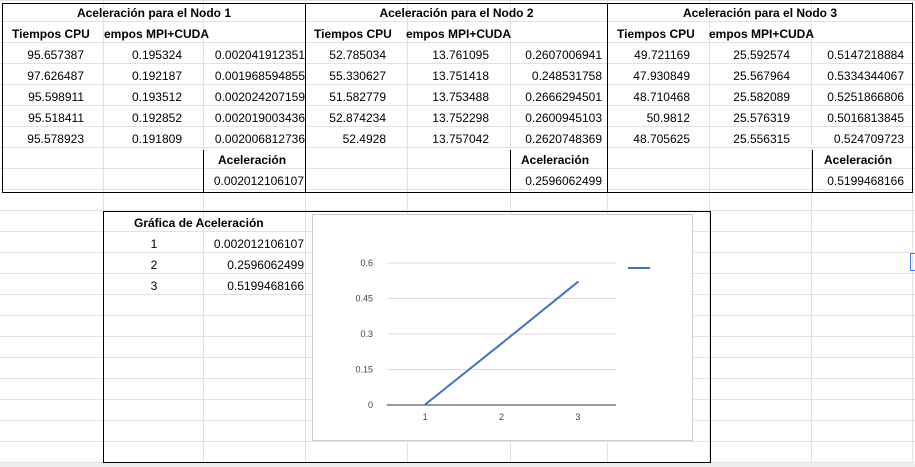 This screenshot has height=467, width=915. I want to click on cell-cursor, so click(912, 262).